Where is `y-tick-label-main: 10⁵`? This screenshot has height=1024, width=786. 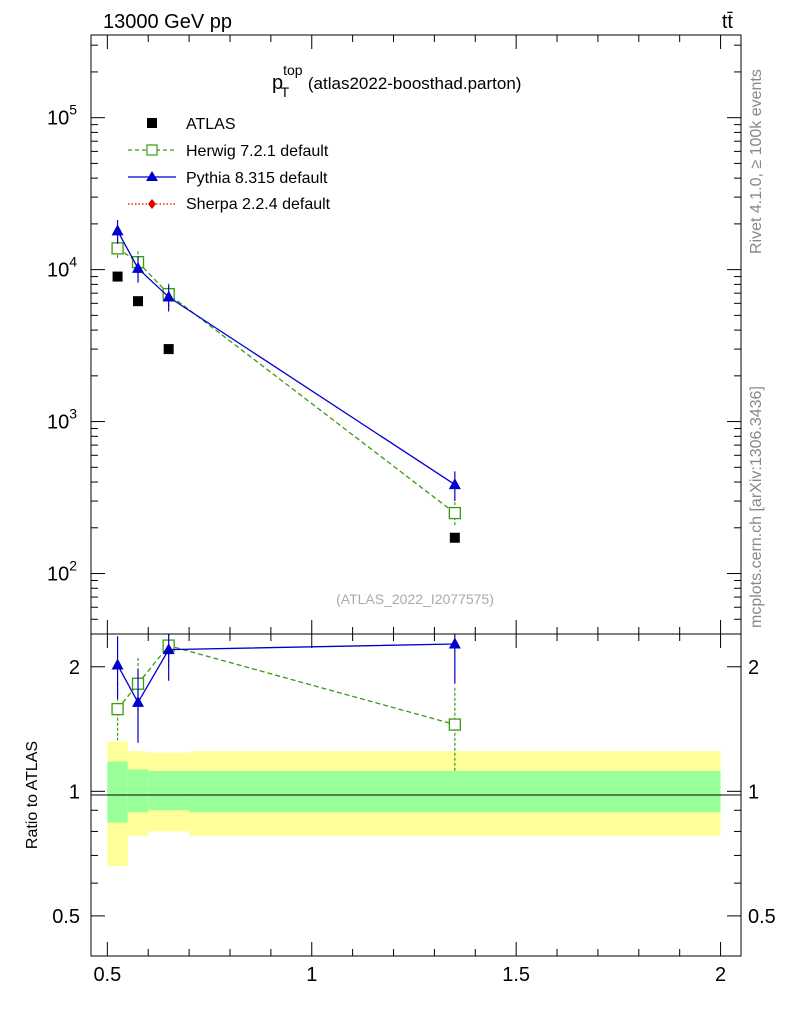 y-tick-label-main: 10⁵ is located at coordinates (62, 116).